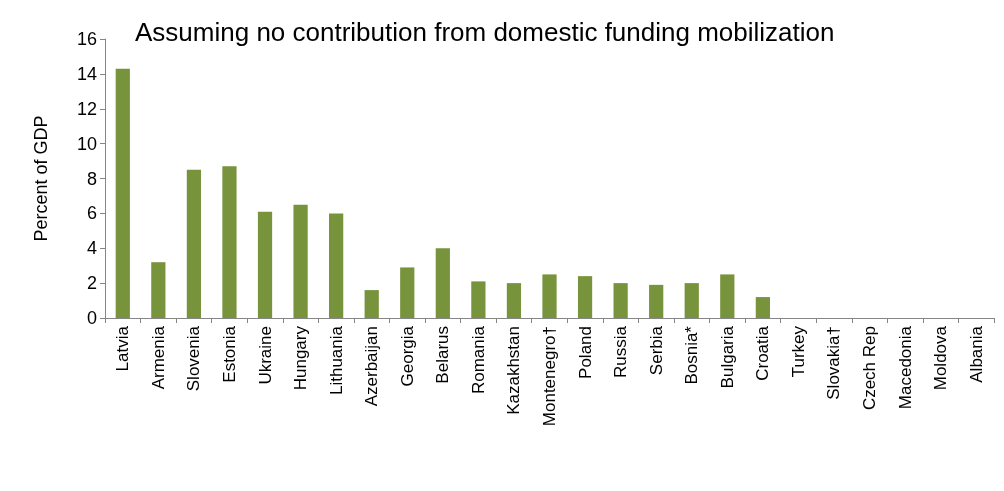 This screenshot has height=491, width=1004. What do you see at coordinates (485, 32) in the screenshot?
I see `chart-title: Assuming no contribution from domestic funding mobilization` at bounding box center [485, 32].